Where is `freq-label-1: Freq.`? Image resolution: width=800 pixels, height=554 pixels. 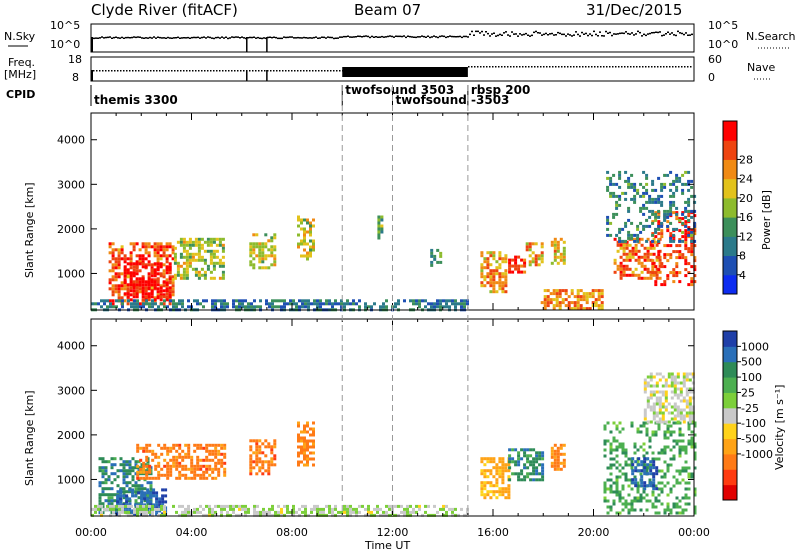
freq-label-1: Freq. is located at coordinates (21, 62).